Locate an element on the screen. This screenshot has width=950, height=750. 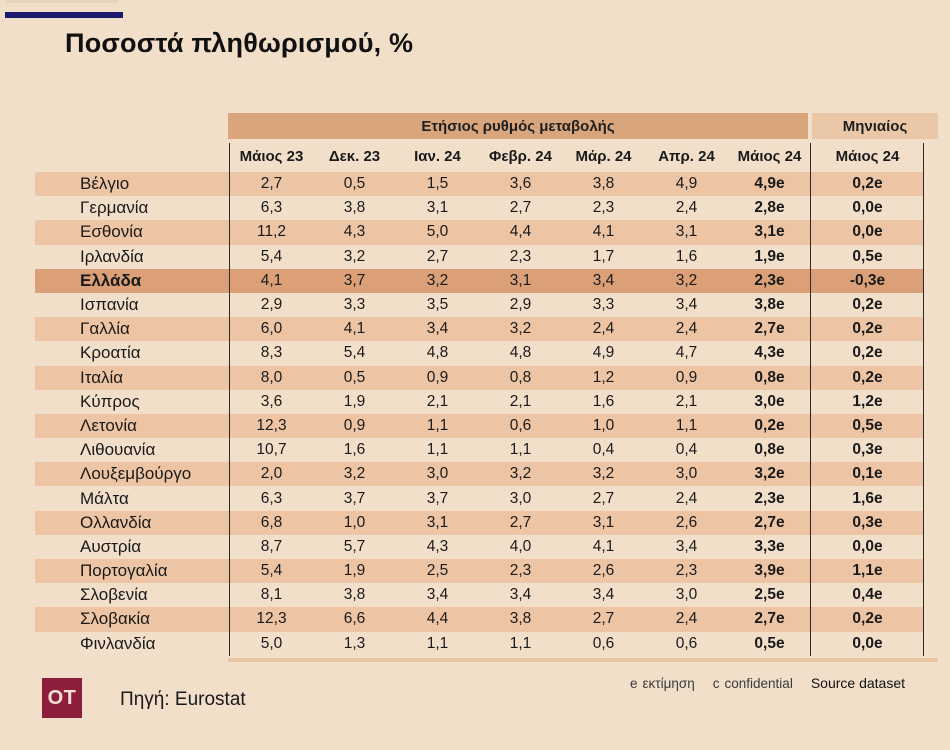
value-cell: 5,4 is located at coordinates (271, 571).